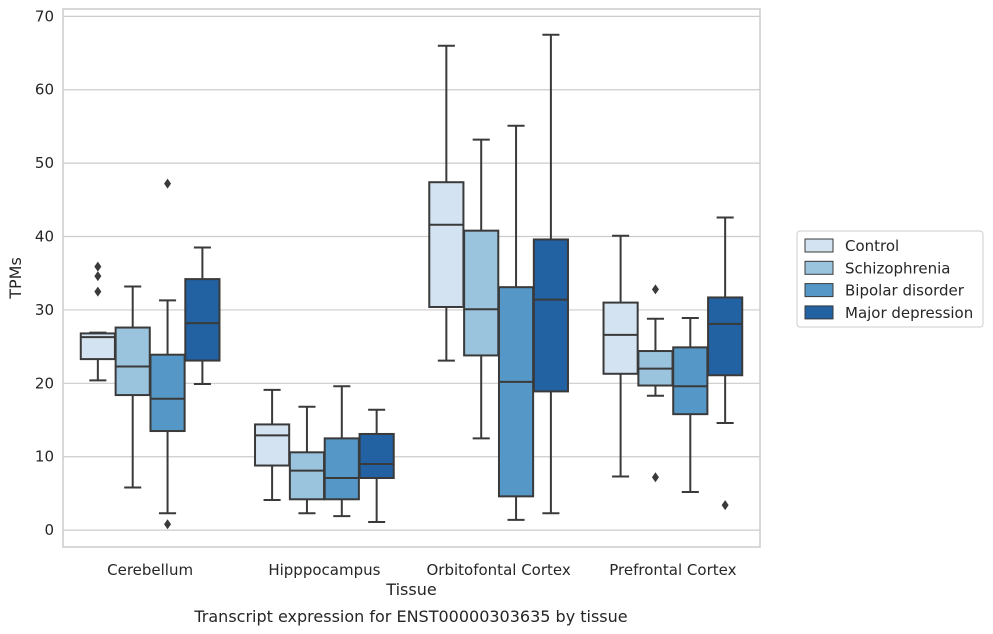  What do you see at coordinates (150, 570) in the screenshot?
I see `x-tick-label: Cerebellum` at bounding box center [150, 570].